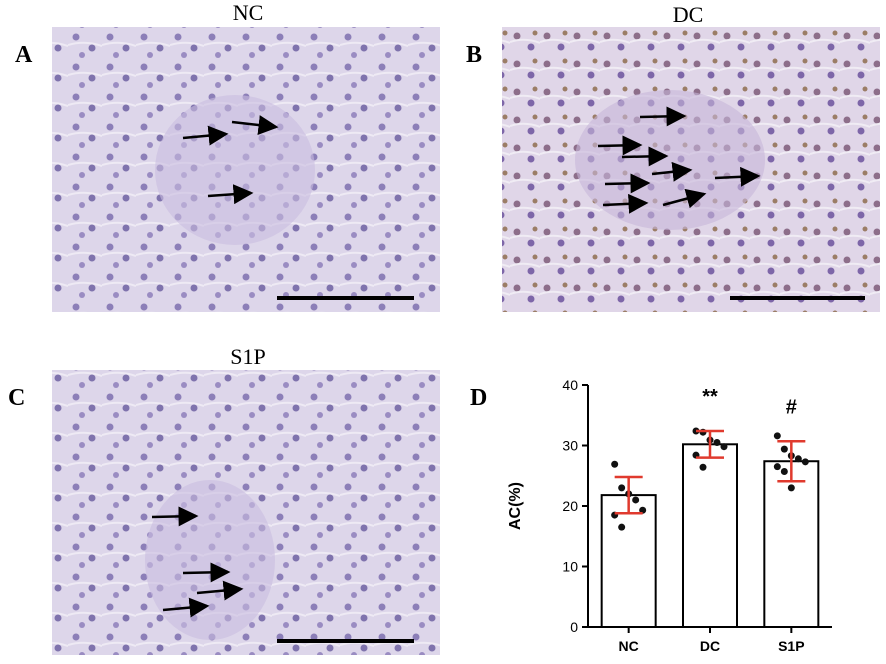  I want to click on significance-label: **, so click(710, 397).